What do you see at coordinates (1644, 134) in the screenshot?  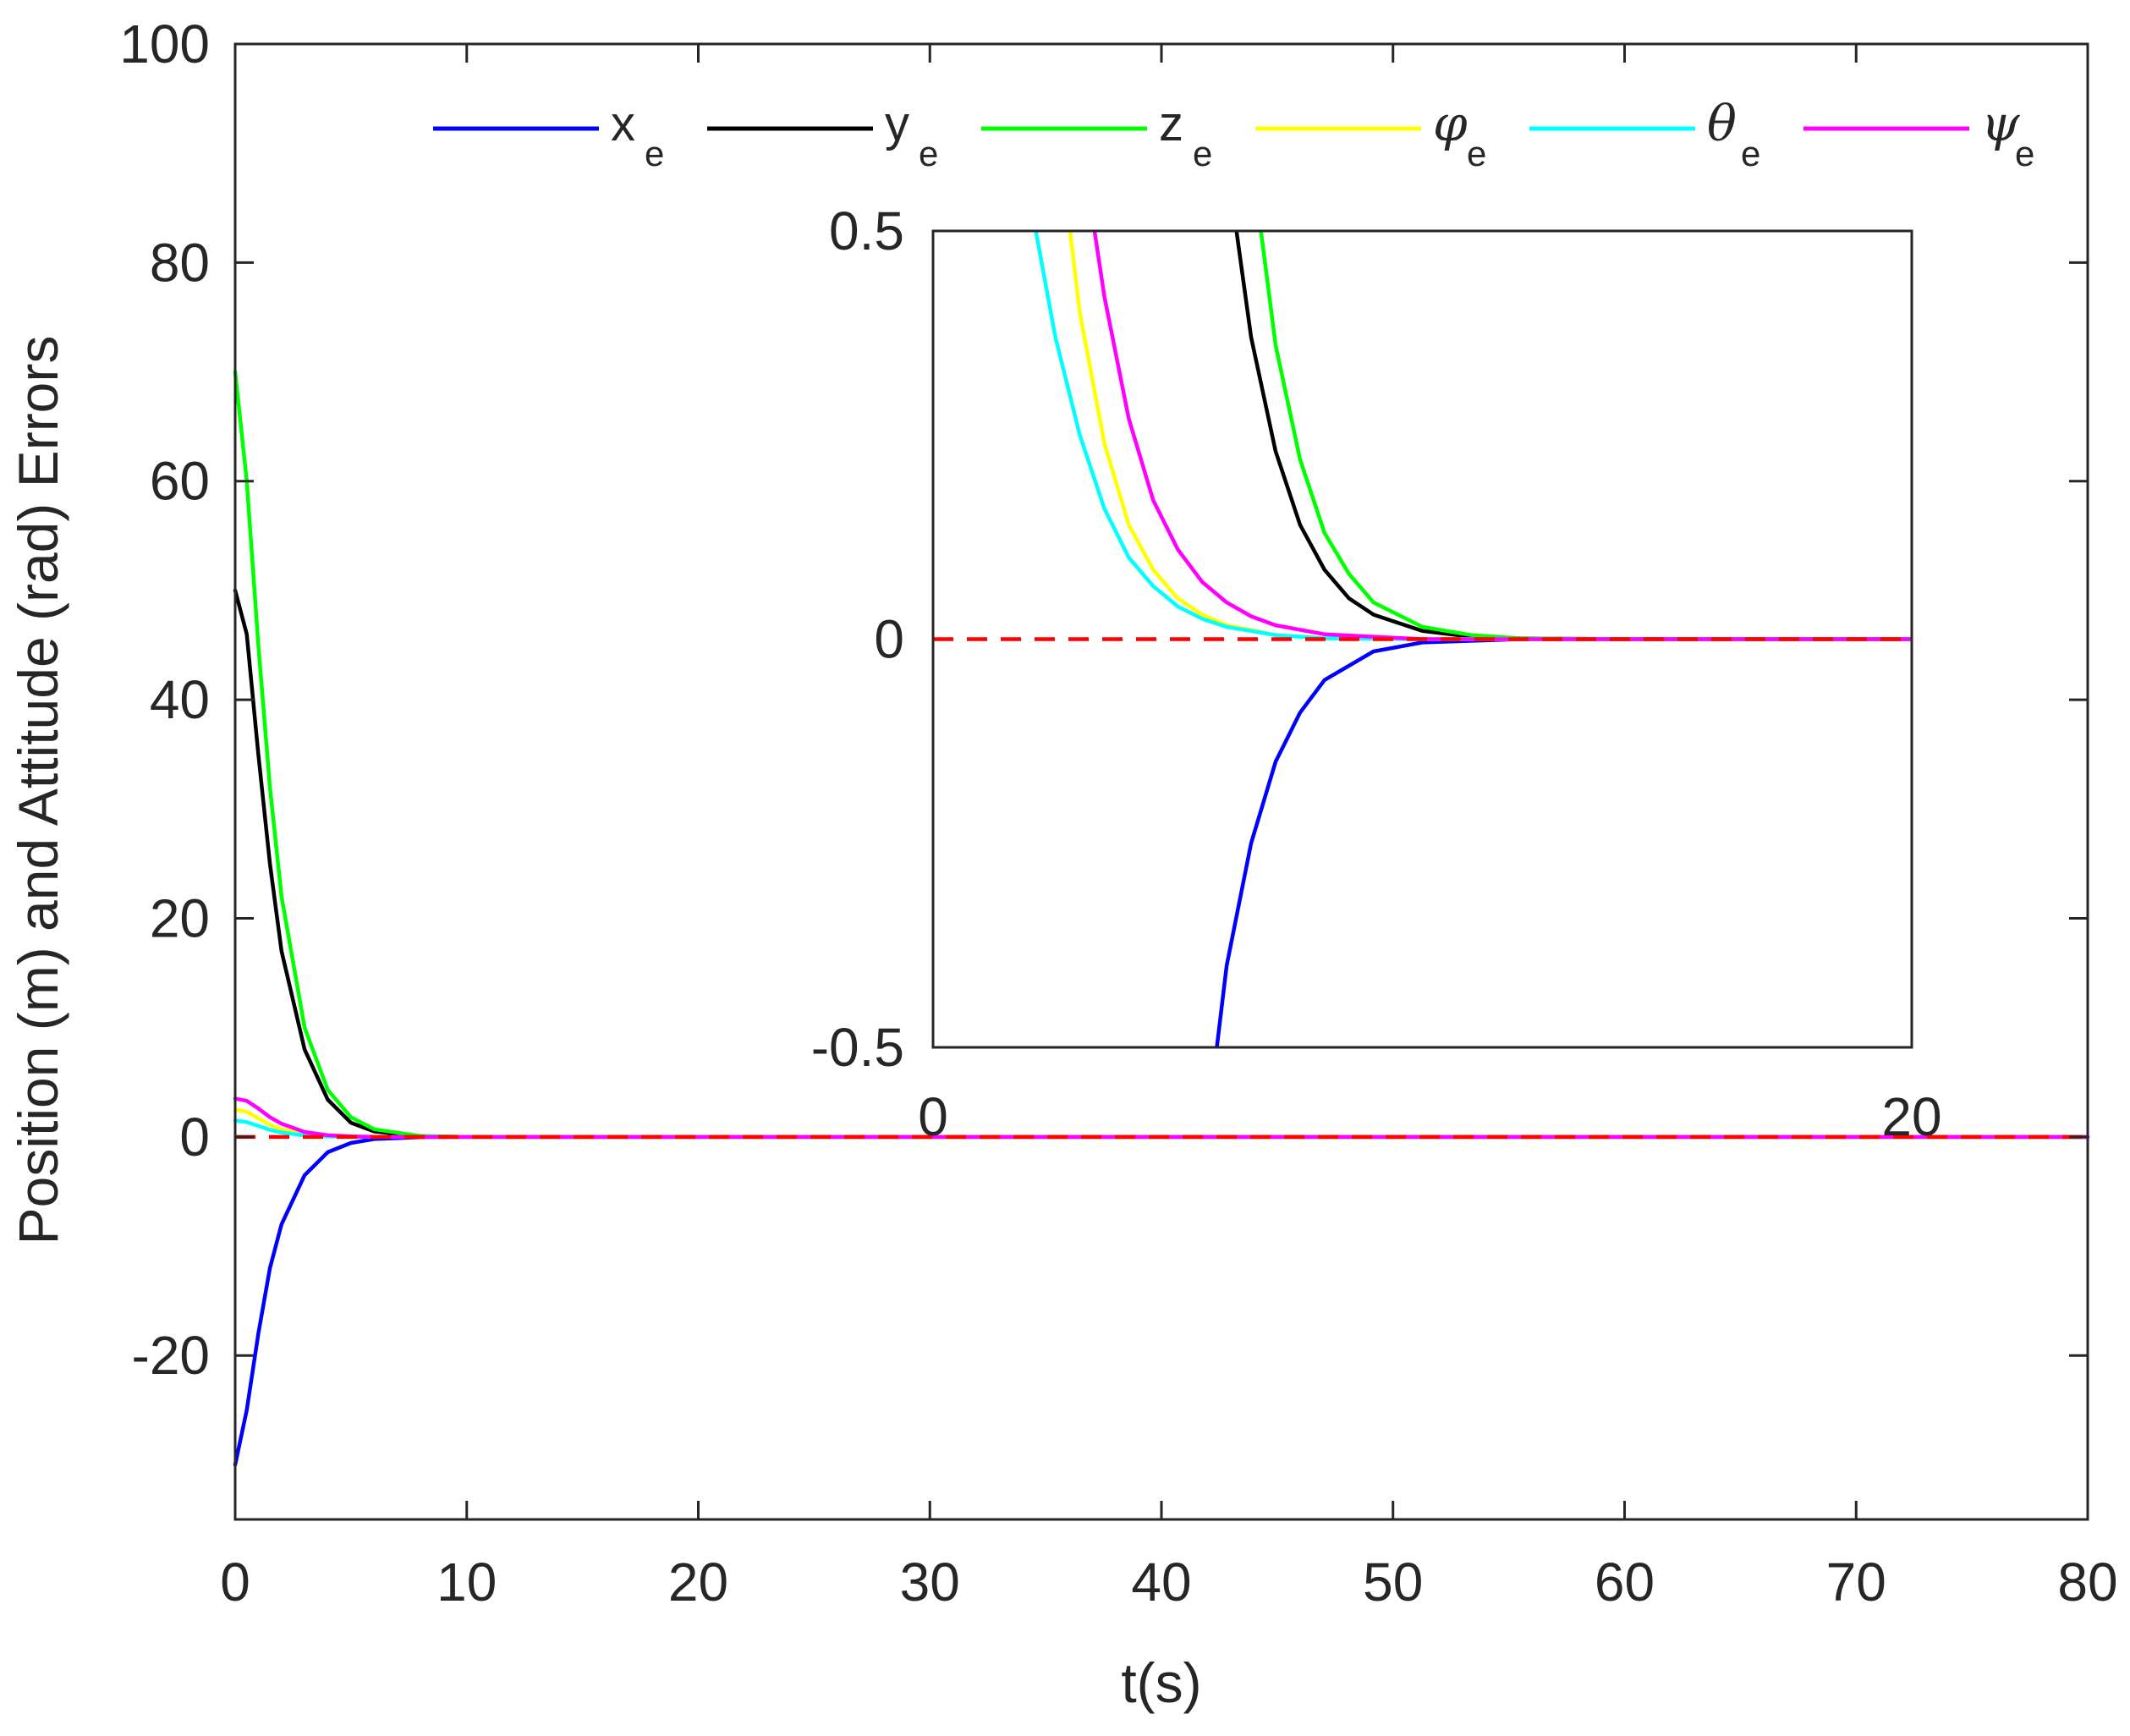 I see `legend-entry: θe` at bounding box center [1644, 134].